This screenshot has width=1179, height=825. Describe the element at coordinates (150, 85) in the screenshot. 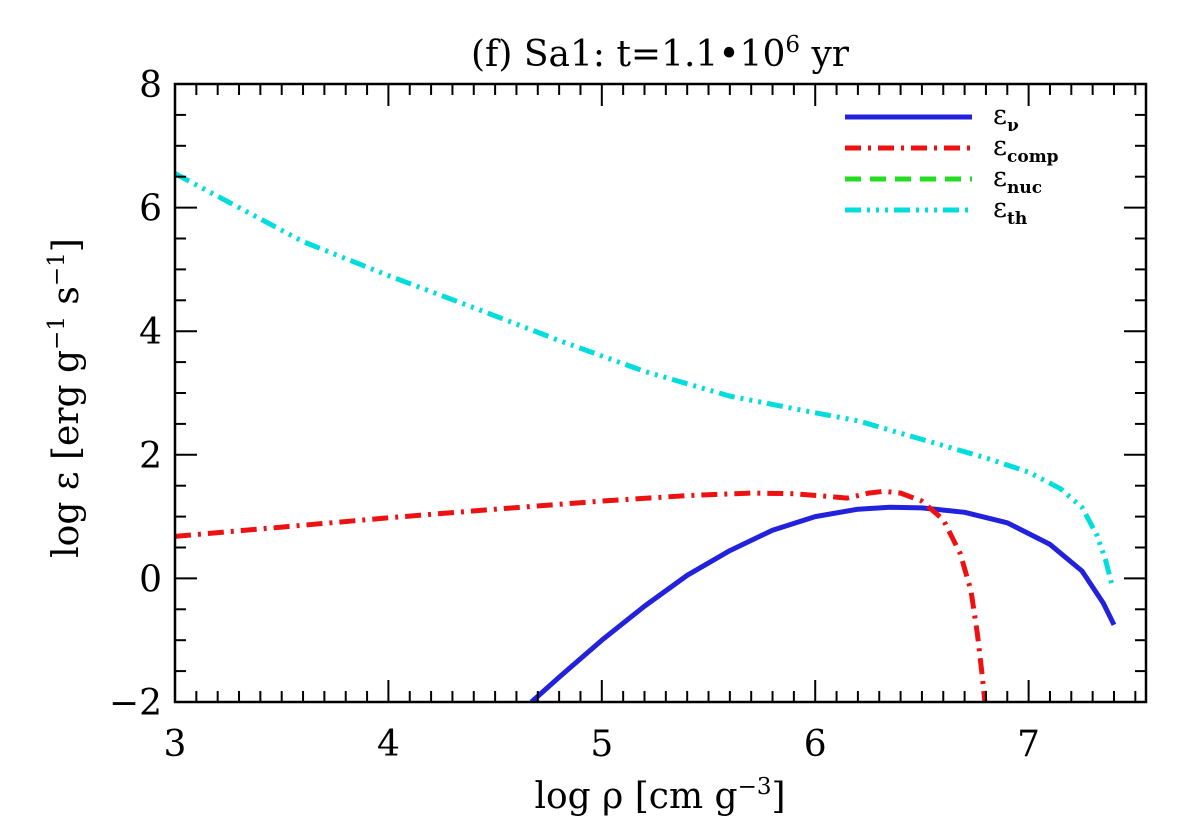

I see `y-tick-label: 8` at that location.